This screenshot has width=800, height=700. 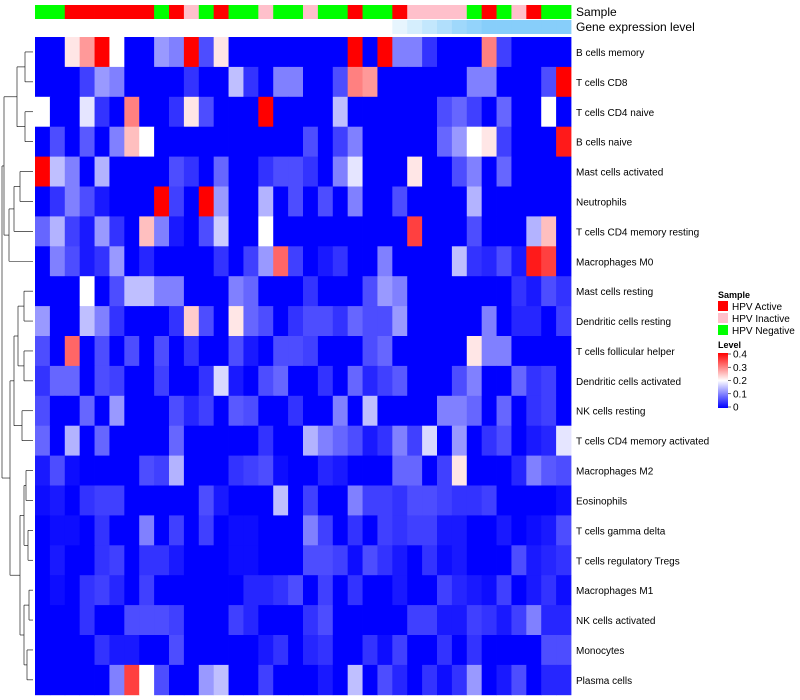 What do you see at coordinates (761, 319) in the screenshot?
I see `sample-legend-label: HPV Inactive` at bounding box center [761, 319].